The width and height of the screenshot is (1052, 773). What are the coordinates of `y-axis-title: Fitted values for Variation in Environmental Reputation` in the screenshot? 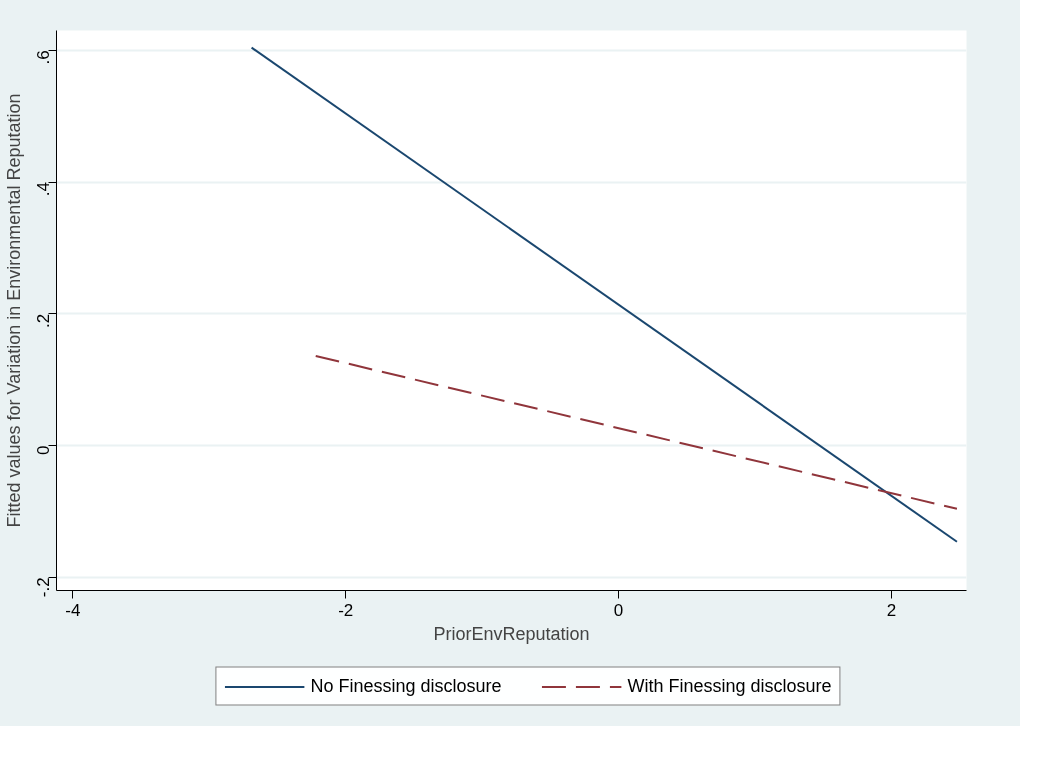 It's located at (13, 310).